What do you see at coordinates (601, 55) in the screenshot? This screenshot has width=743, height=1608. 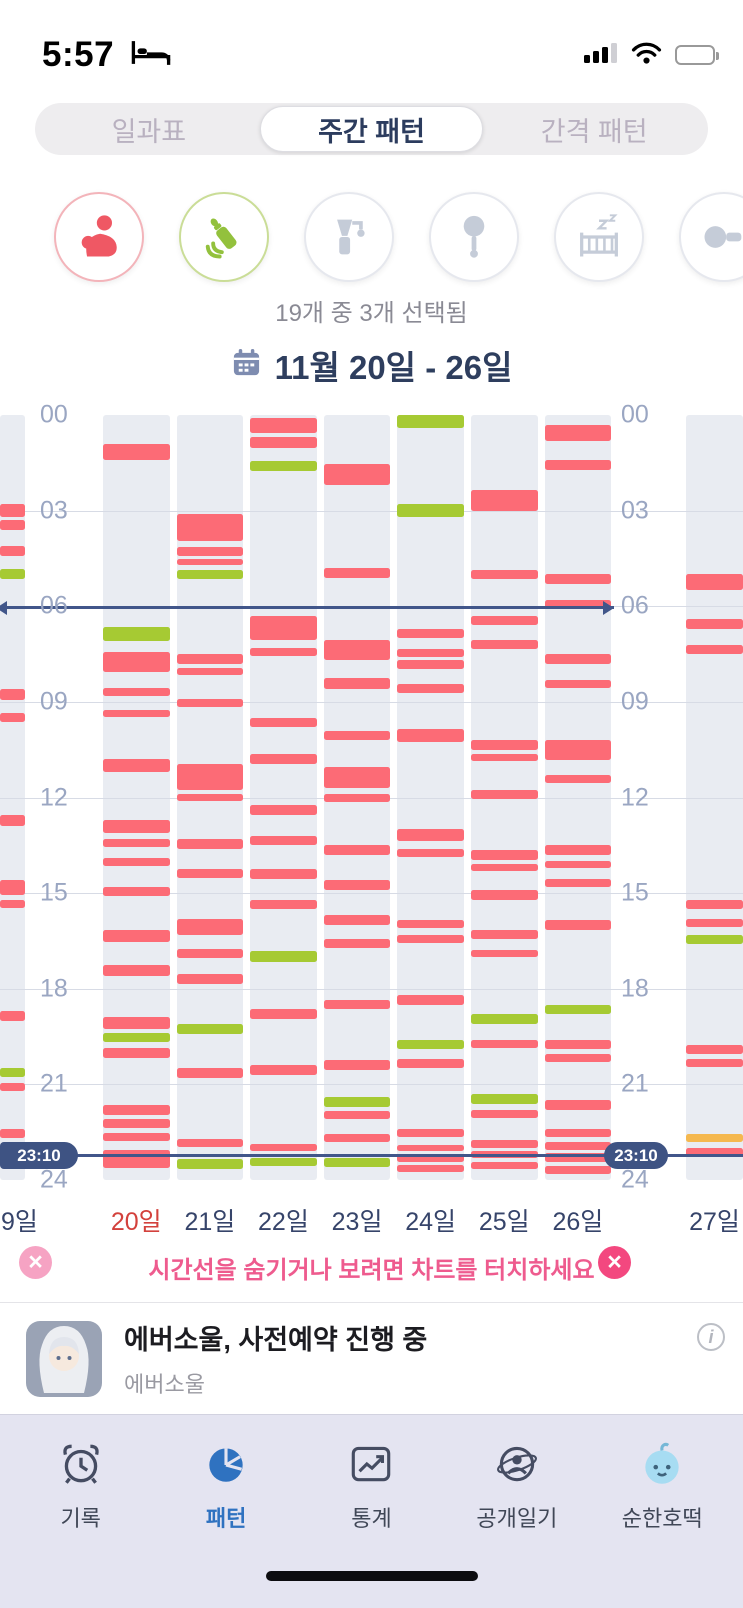 I see `cellular-signal-icon` at bounding box center [601, 55].